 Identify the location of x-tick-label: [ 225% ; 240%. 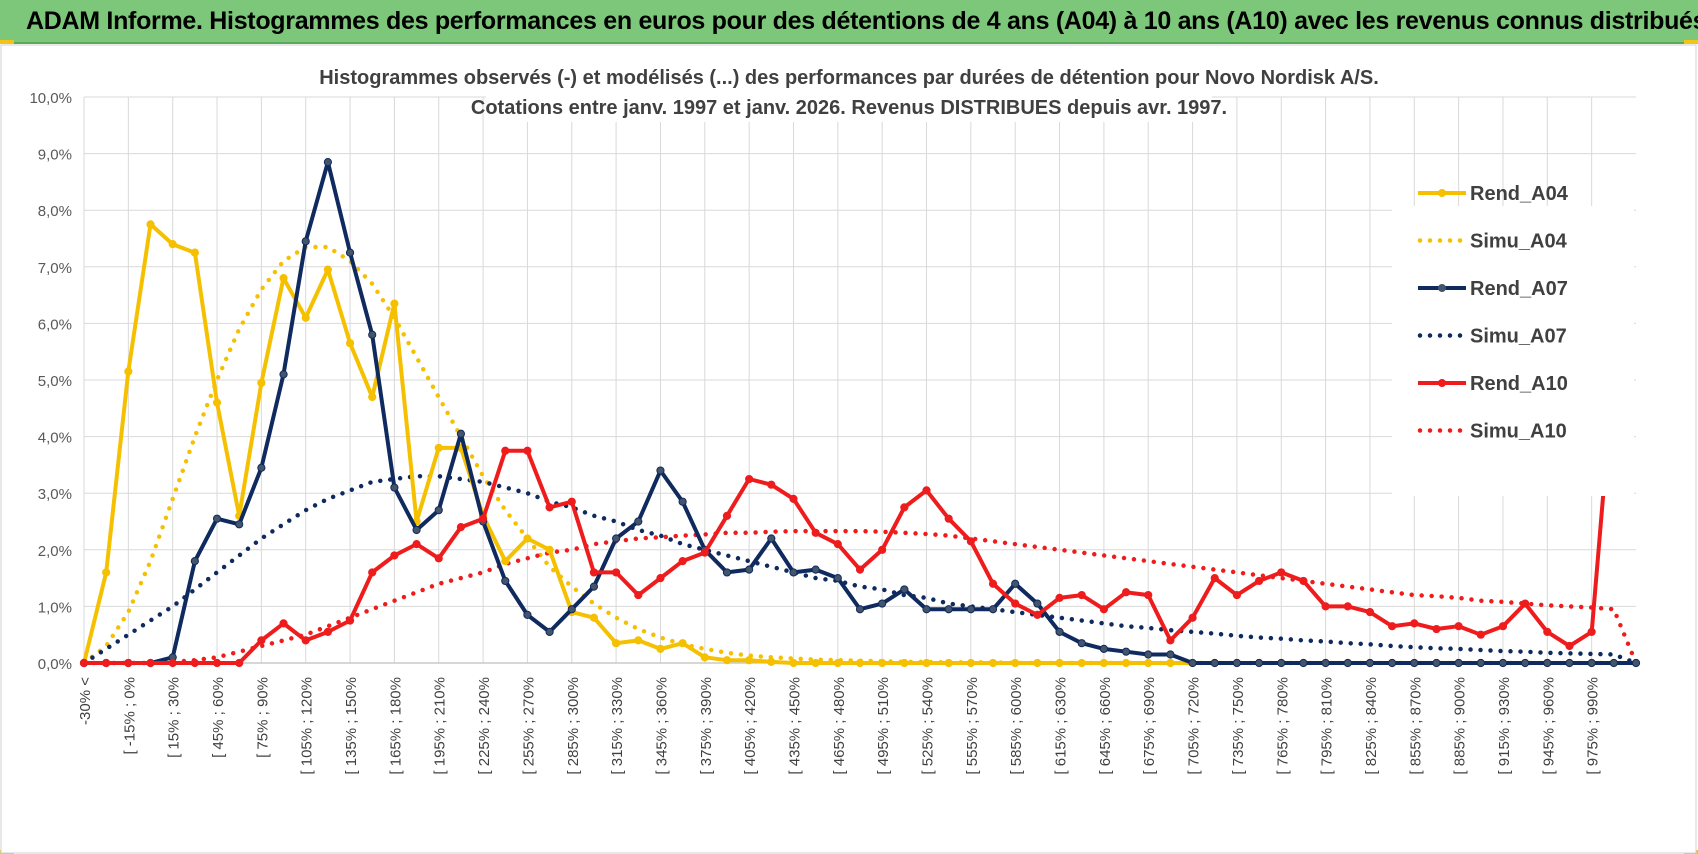
(484, 726).